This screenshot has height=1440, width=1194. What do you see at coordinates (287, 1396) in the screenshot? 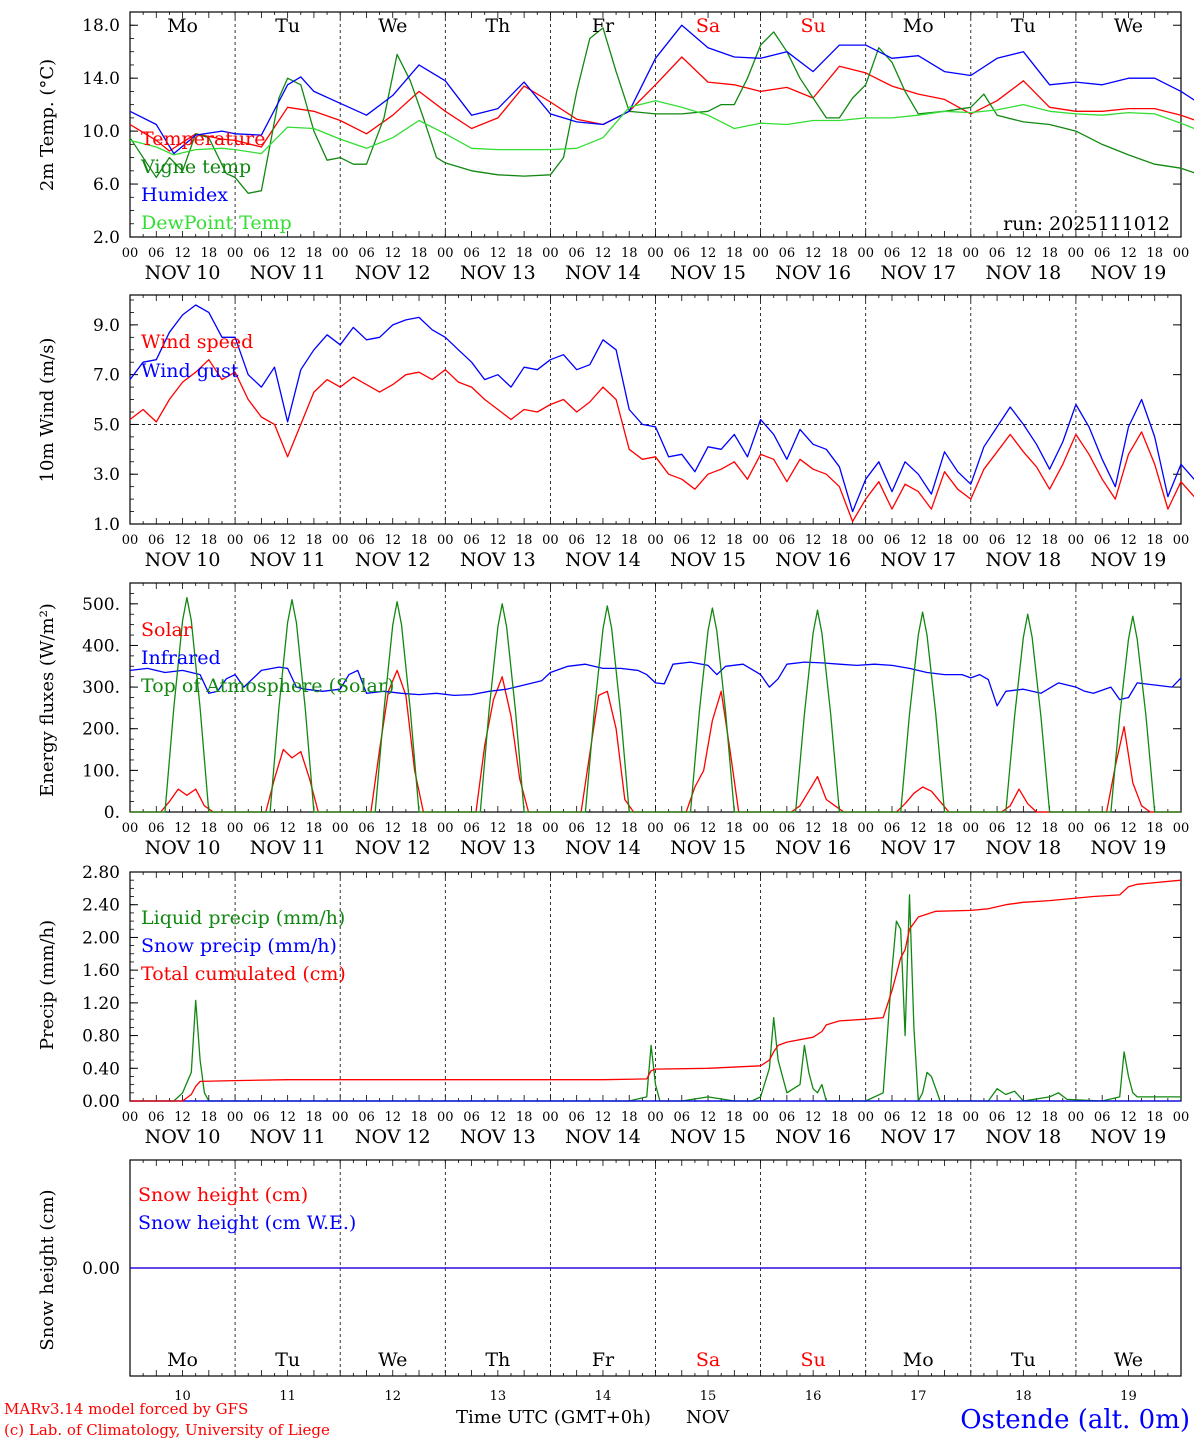
I see `day-number: 11` at bounding box center [287, 1396].